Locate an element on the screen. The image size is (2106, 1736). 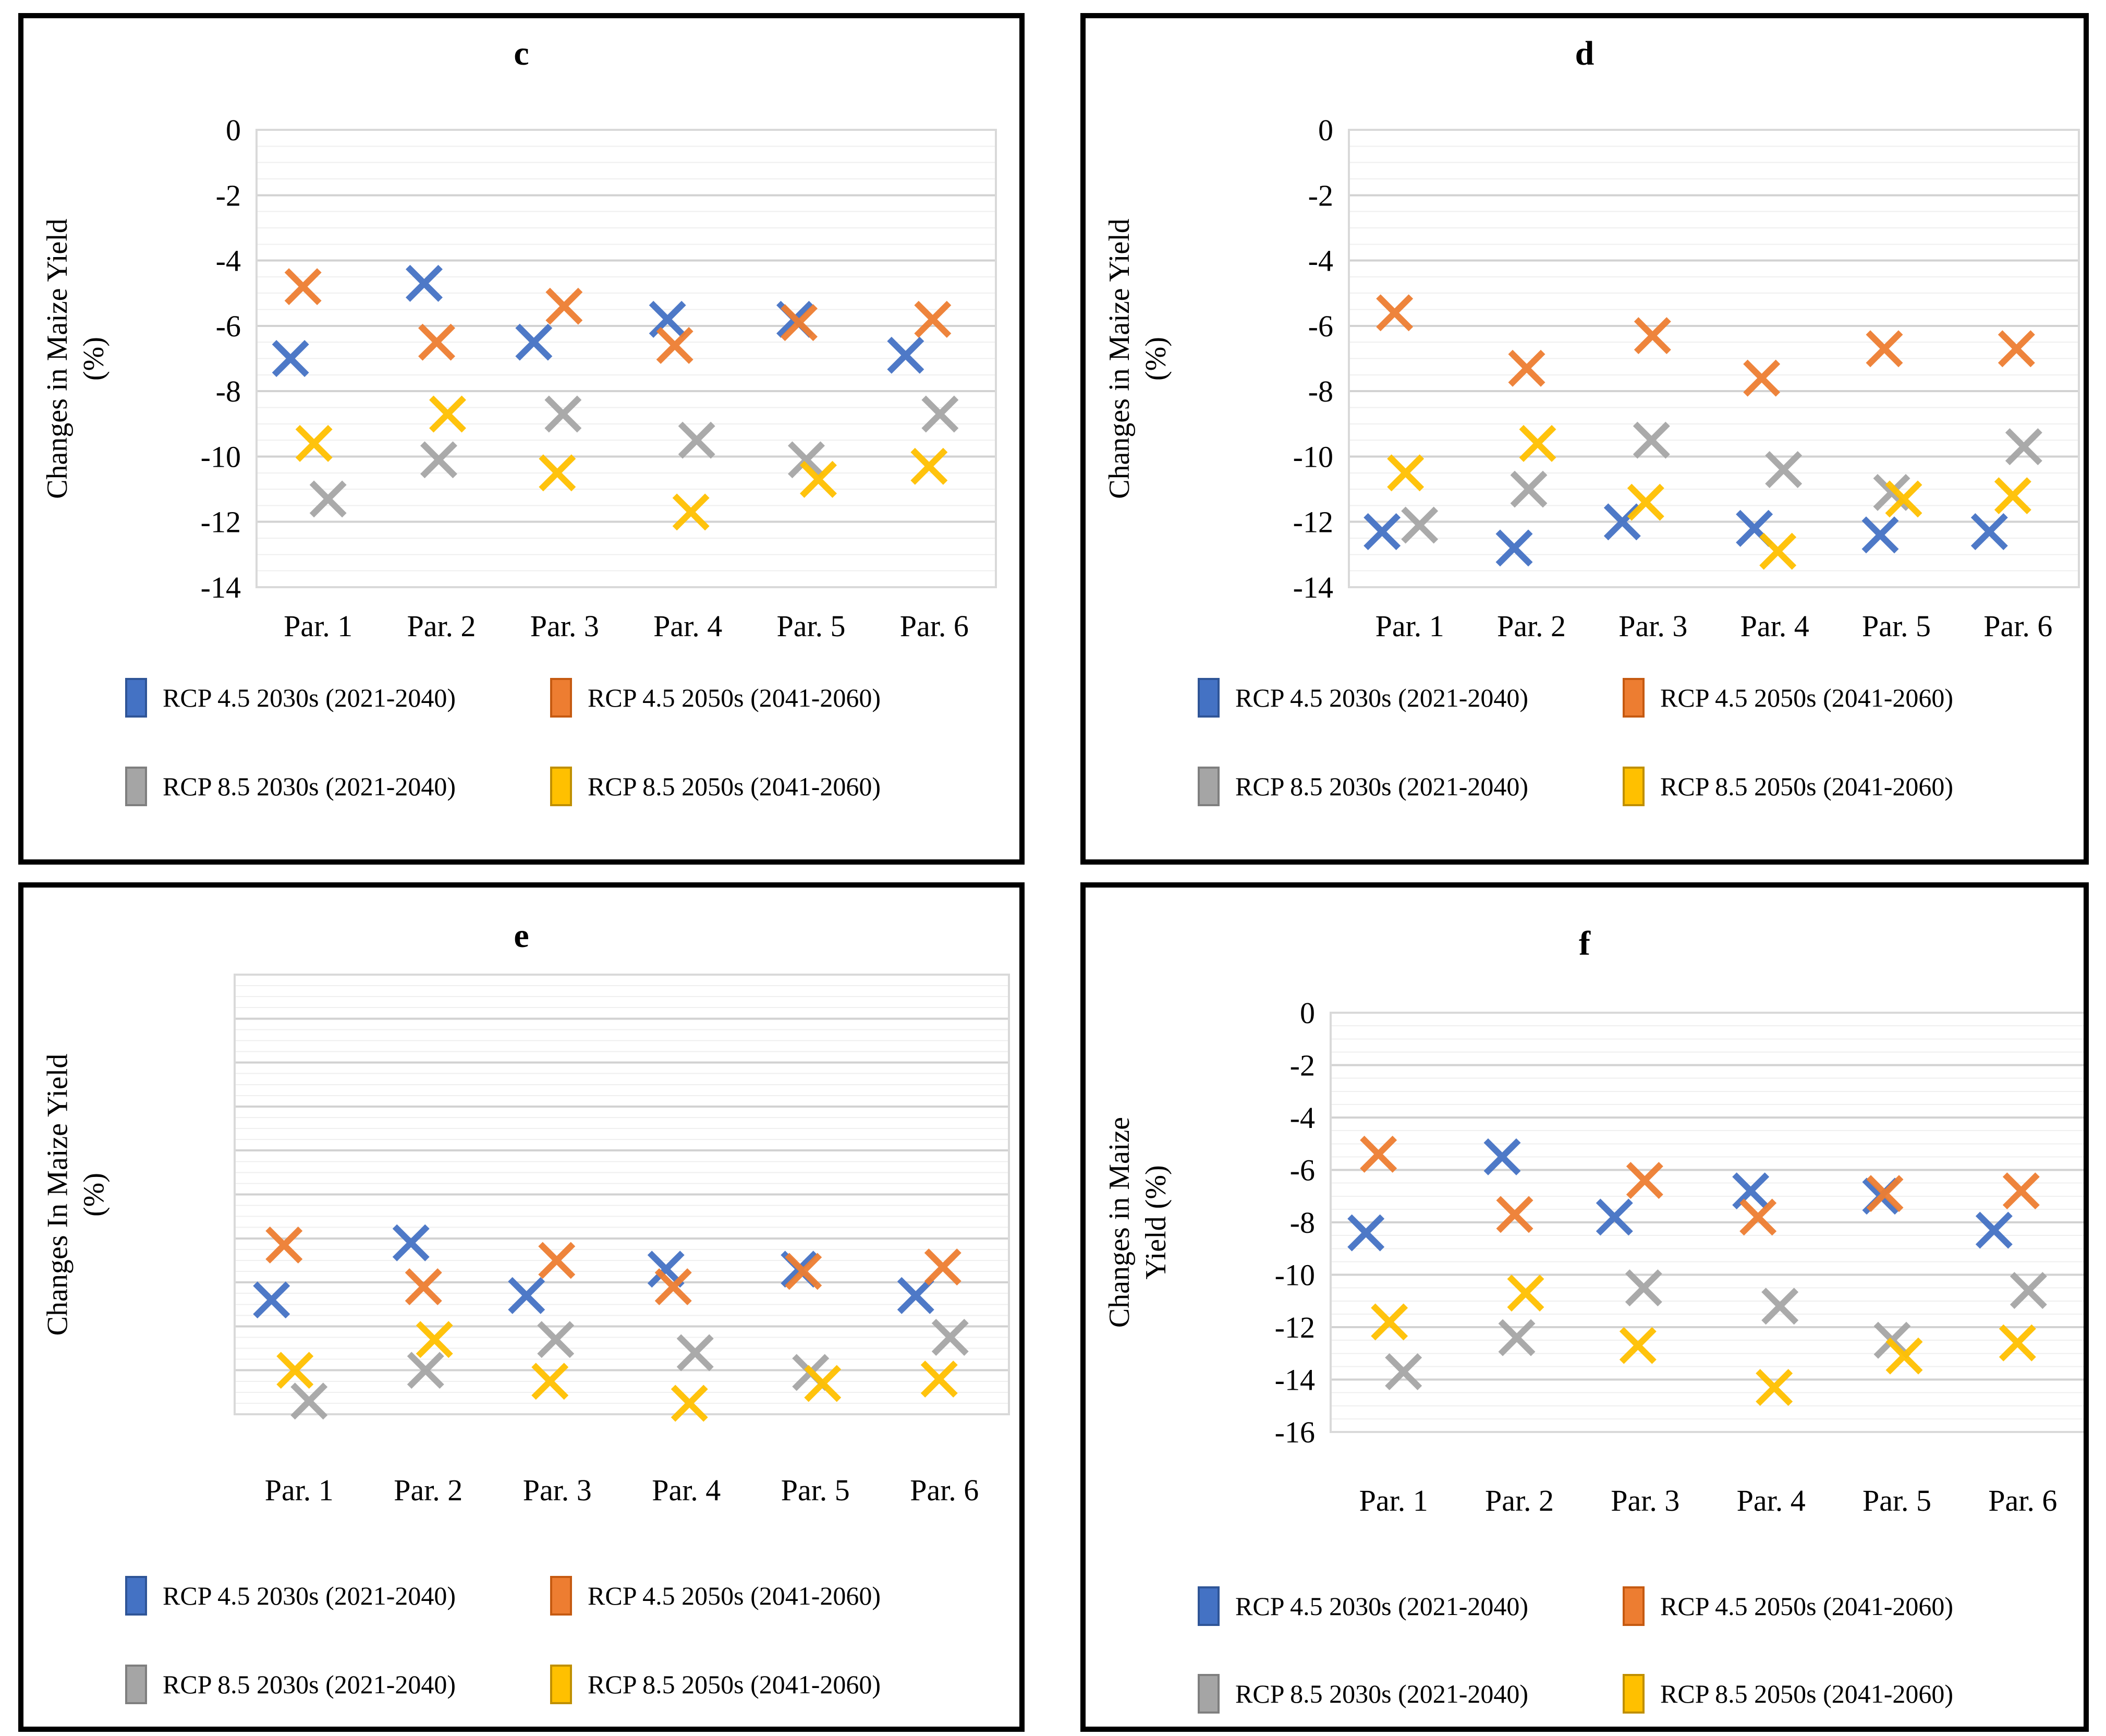
y-tick-label: -4 is located at coordinates (1320, 261).